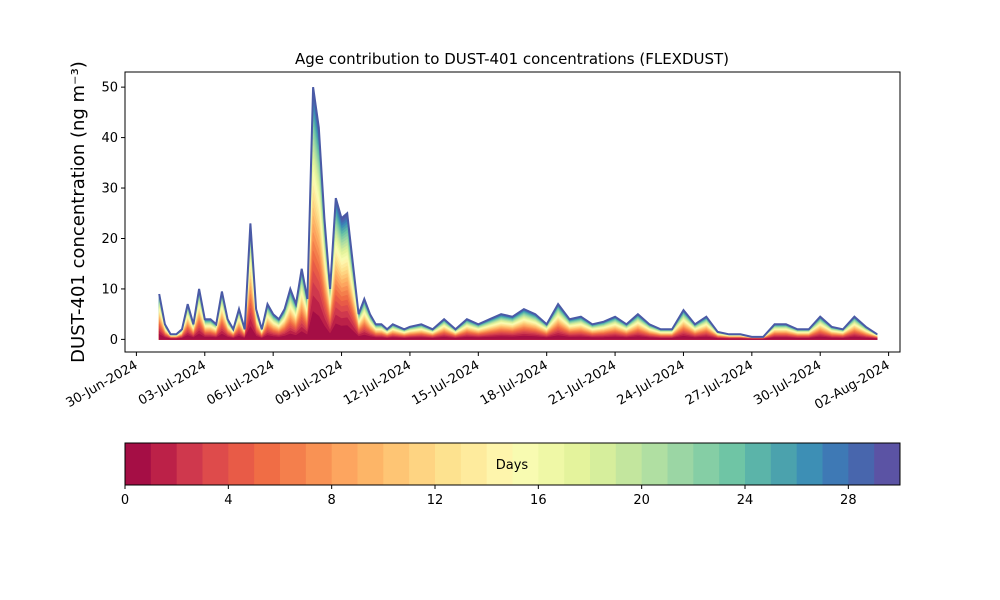 The width and height of the screenshot is (1000, 600). I want to click on y-axis: 0 10 20 30 40 50, so click(113, 214).